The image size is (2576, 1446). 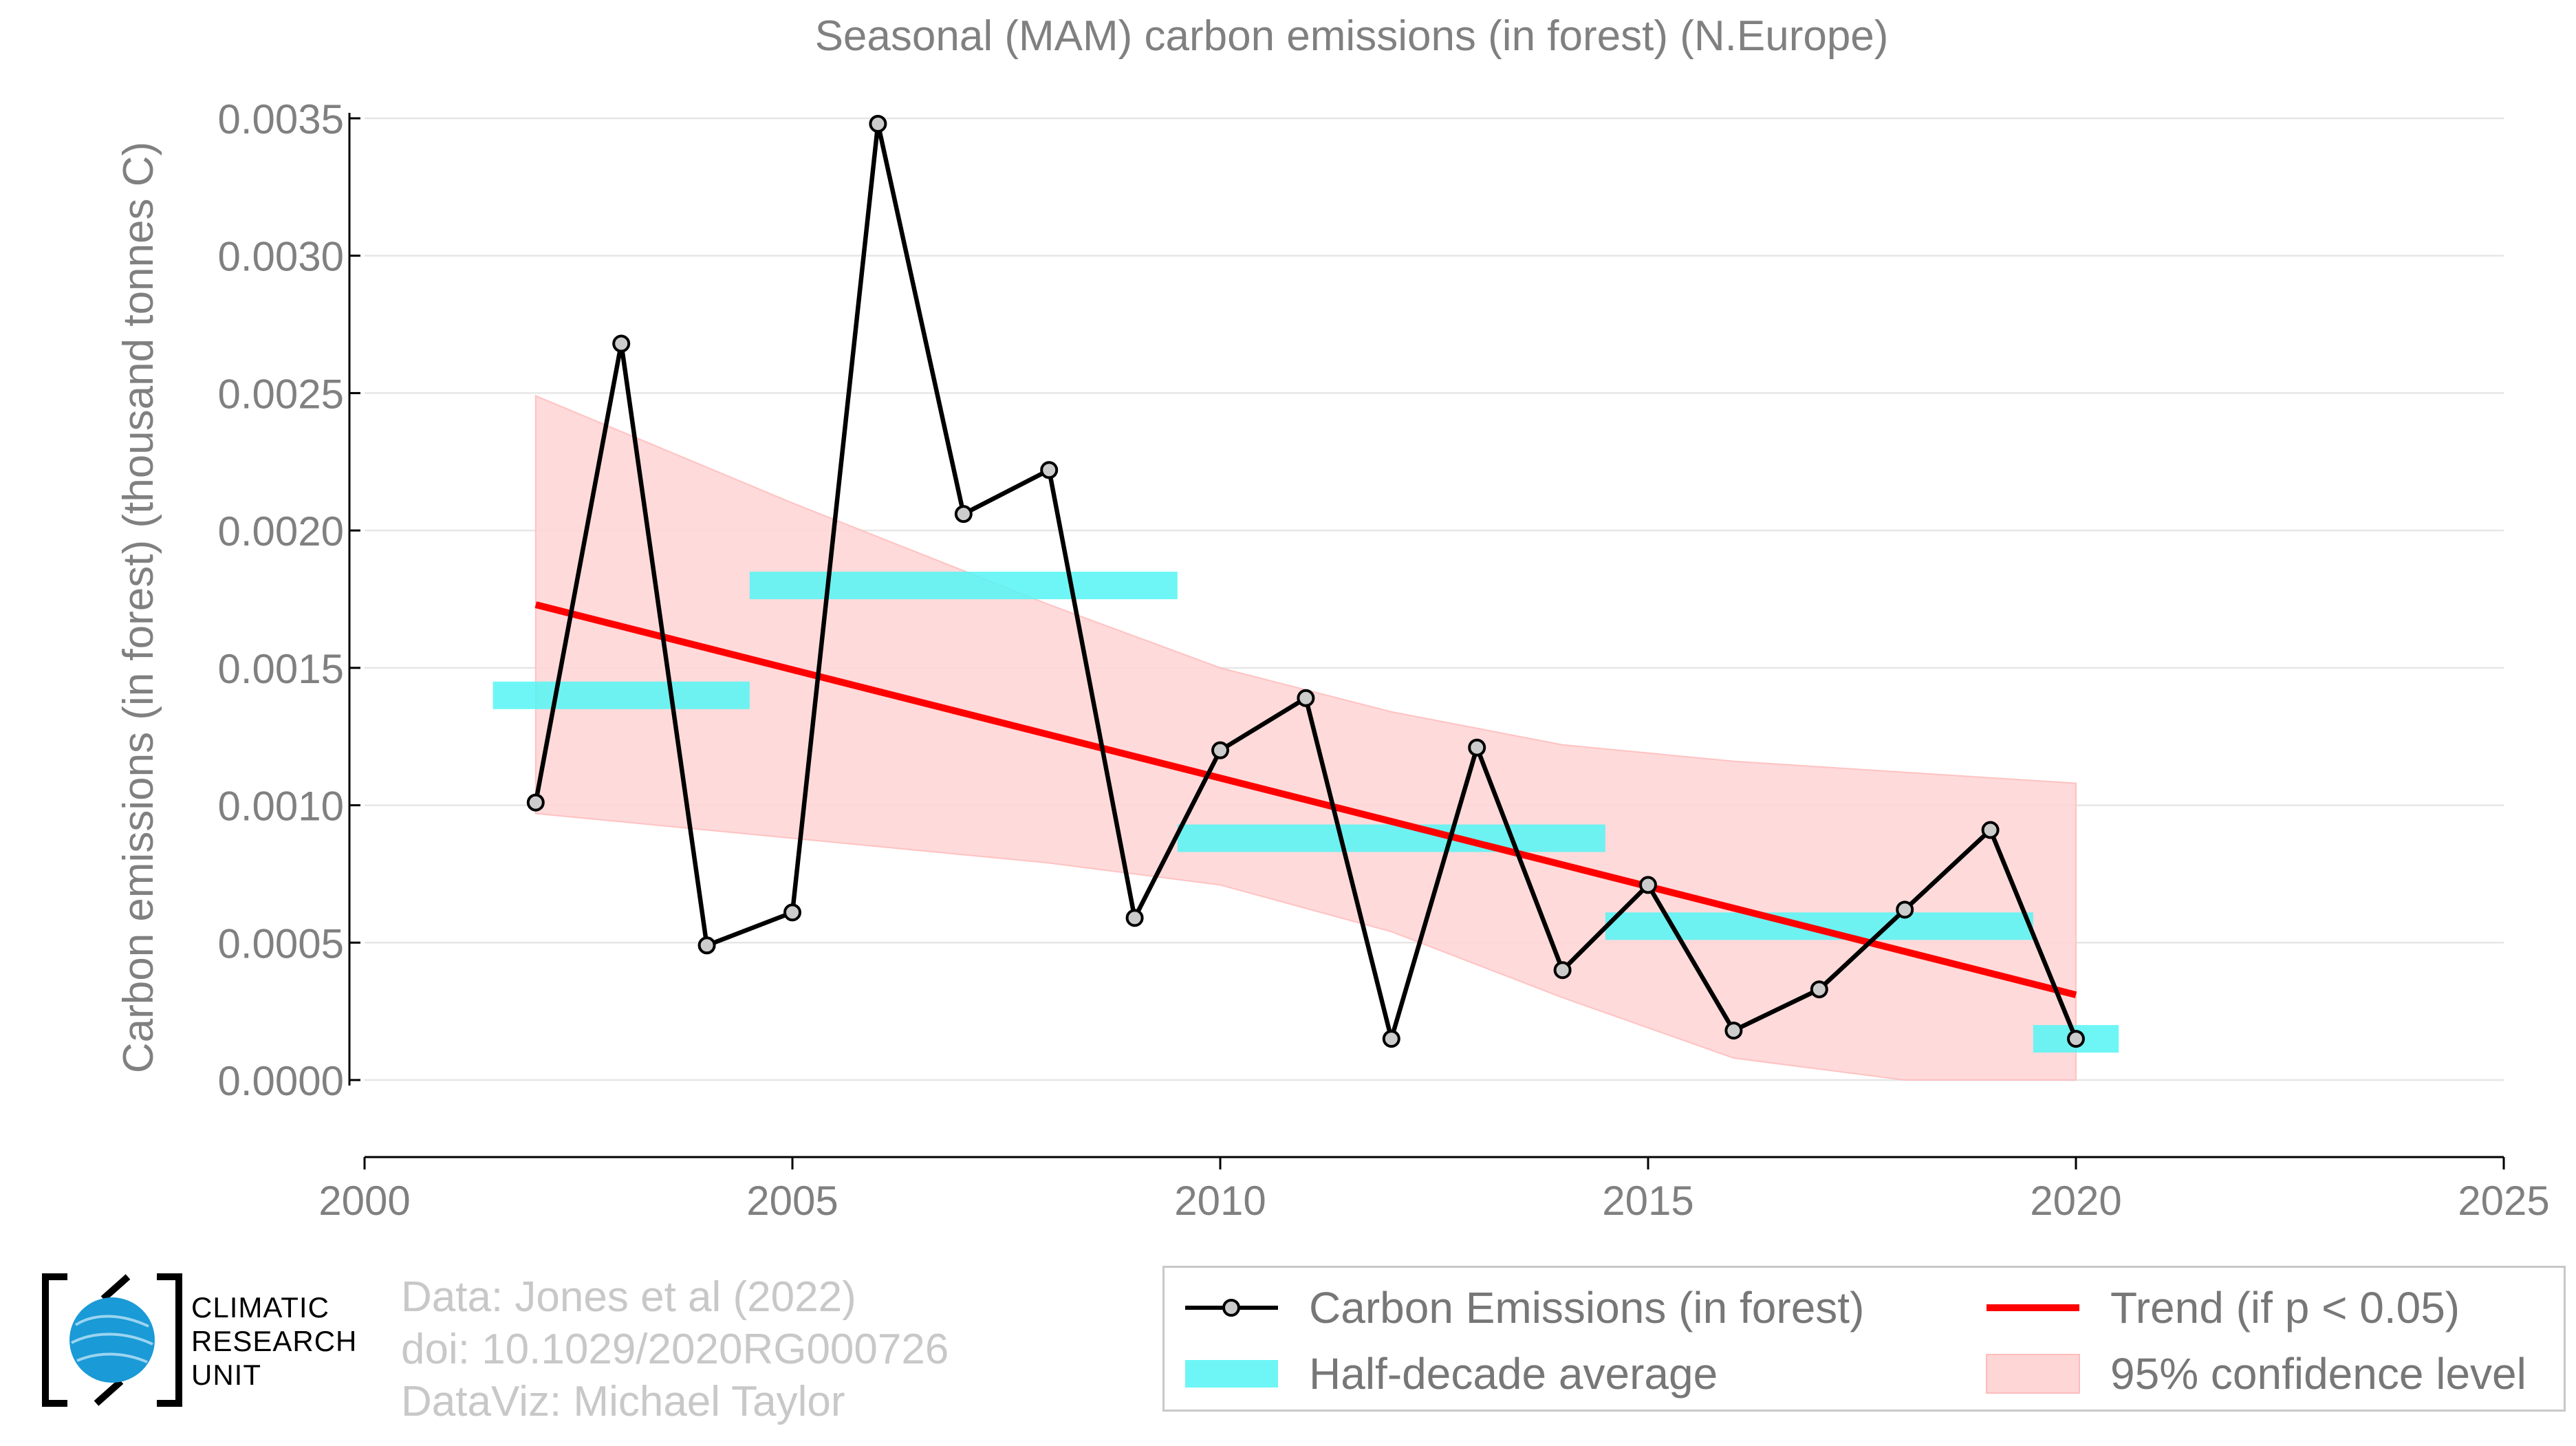 I want to click on x-tick-label: 2010, so click(x=1220, y=1201).